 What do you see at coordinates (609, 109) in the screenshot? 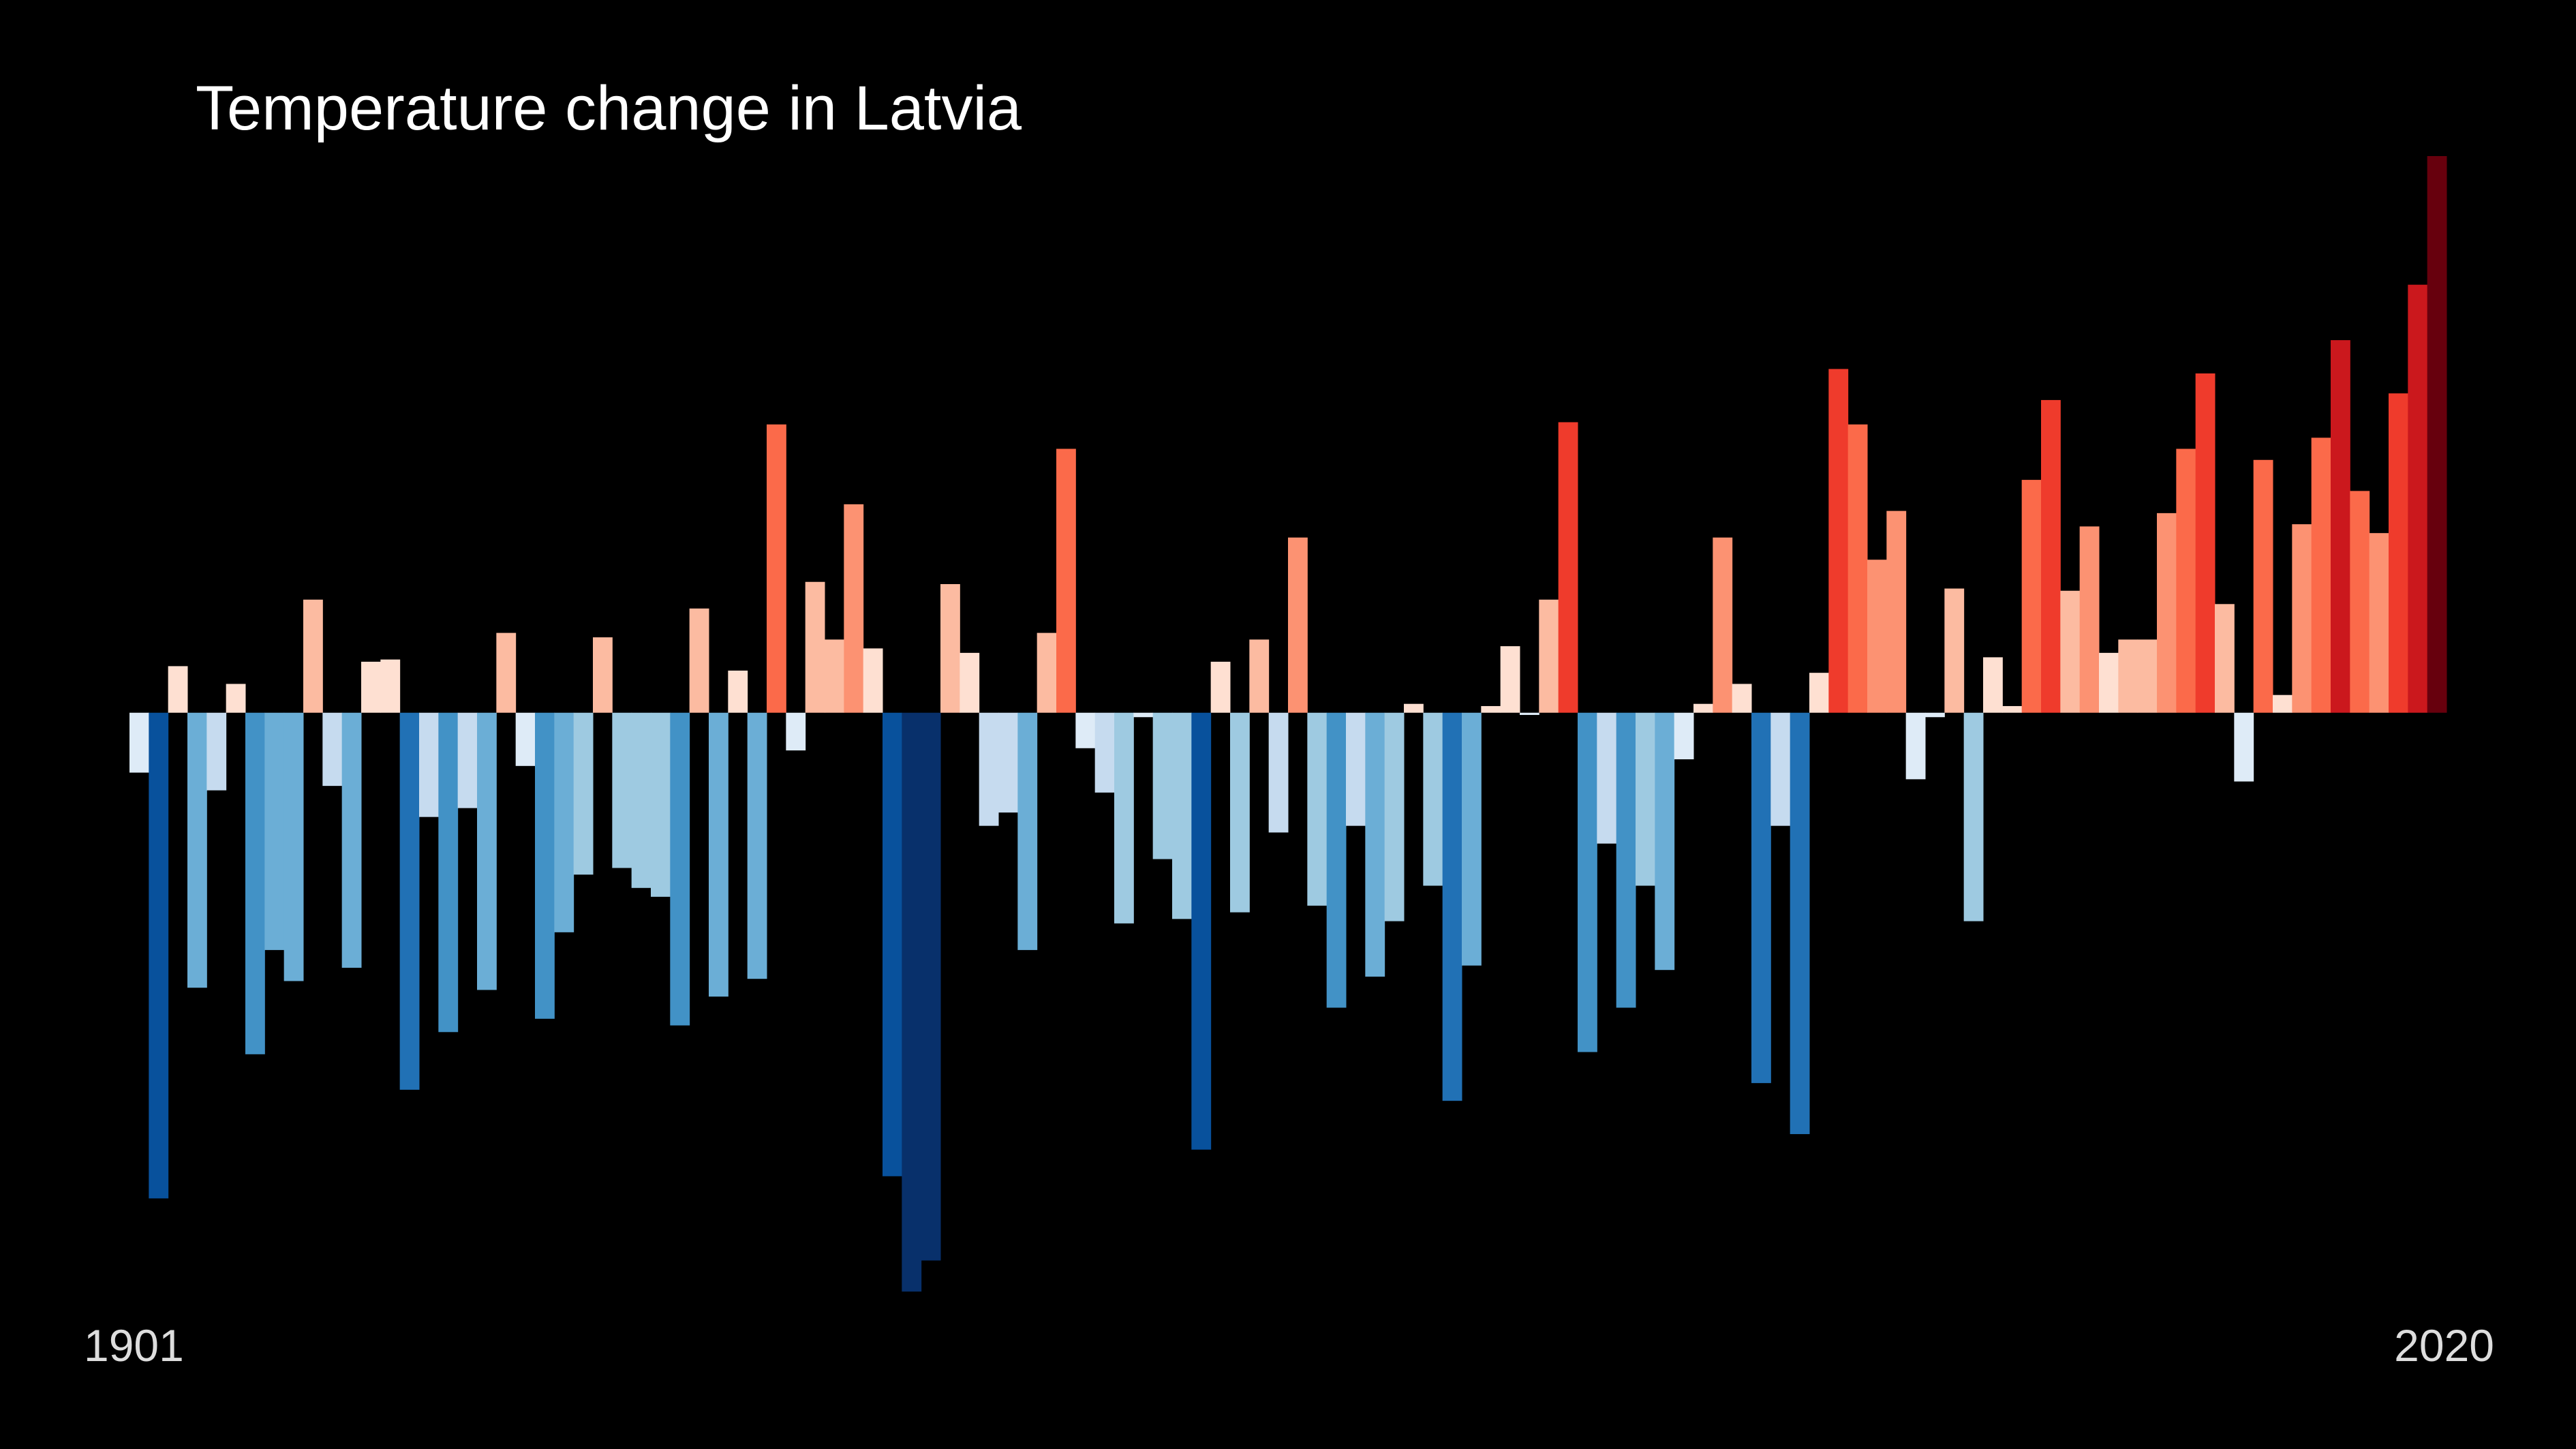
I see `chart-title: Temperature change in Latvia` at bounding box center [609, 109].